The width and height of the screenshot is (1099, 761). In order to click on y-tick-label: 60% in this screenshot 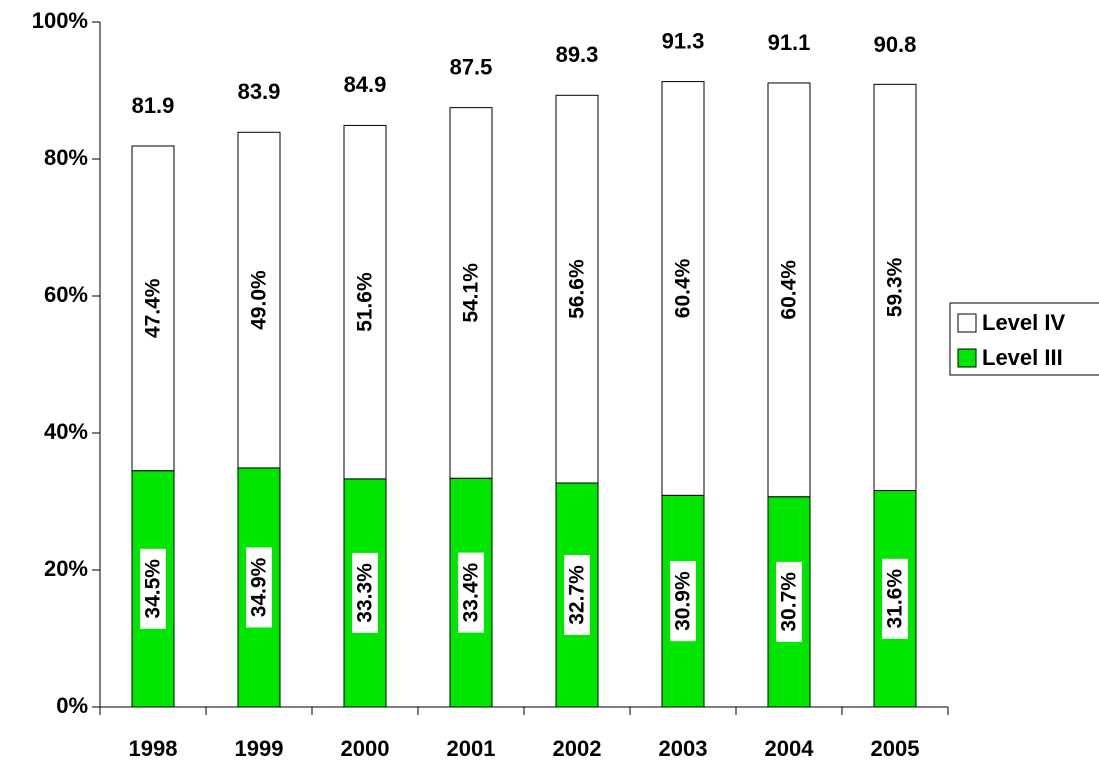, I will do `click(66, 294)`.